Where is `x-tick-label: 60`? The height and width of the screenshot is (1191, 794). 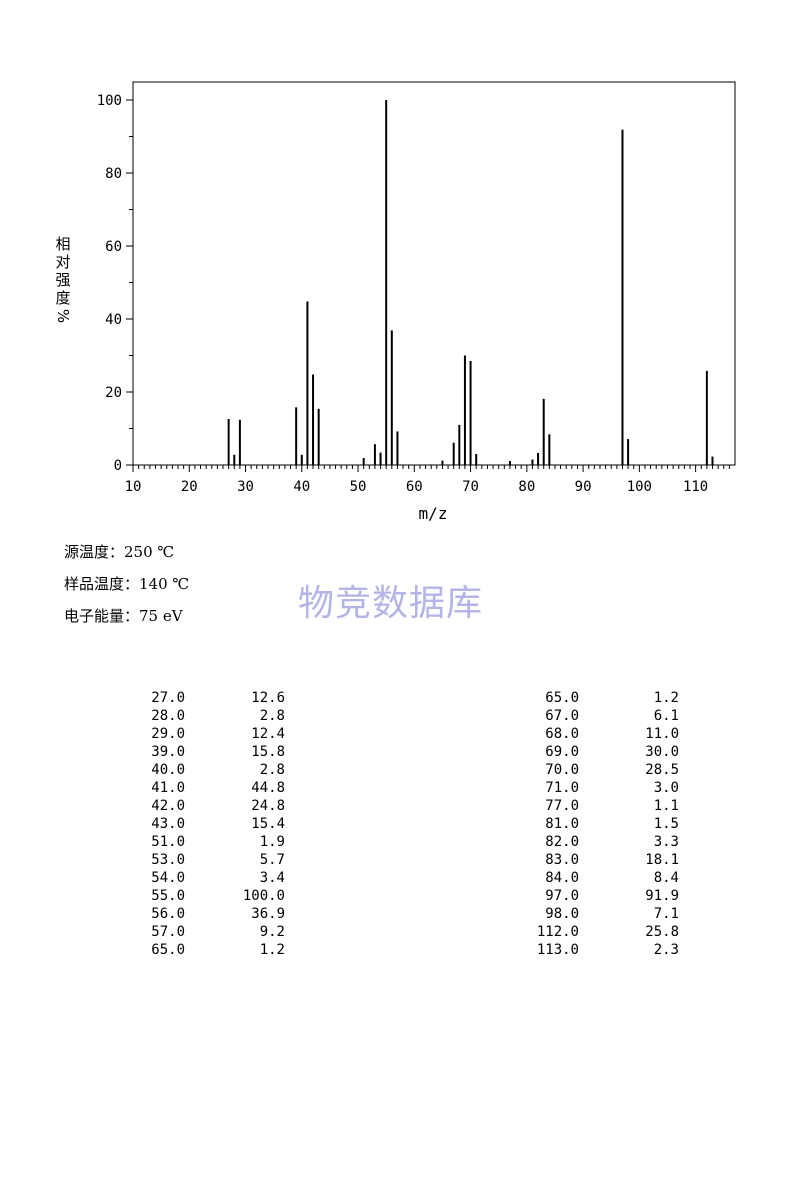 x-tick-label: 60 is located at coordinates (414, 487).